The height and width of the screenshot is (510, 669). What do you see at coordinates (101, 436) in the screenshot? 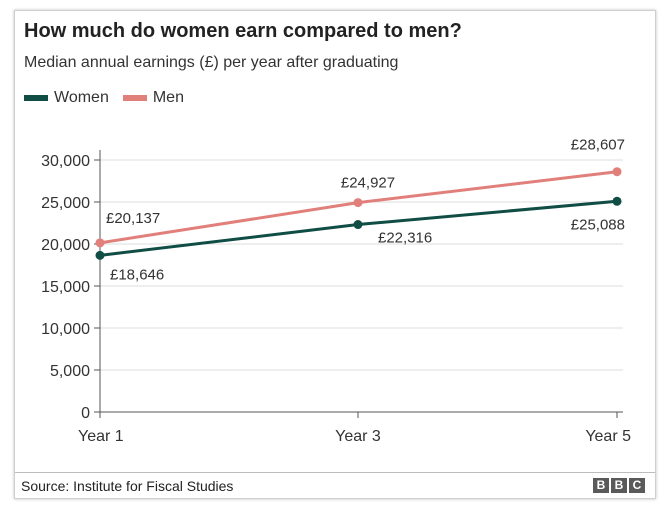
I see `x-tick-label: Year 1` at bounding box center [101, 436].